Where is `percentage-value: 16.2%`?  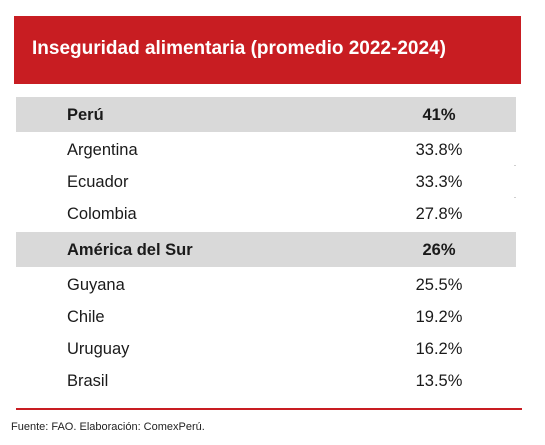 percentage-value: 16.2% is located at coordinates (439, 349).